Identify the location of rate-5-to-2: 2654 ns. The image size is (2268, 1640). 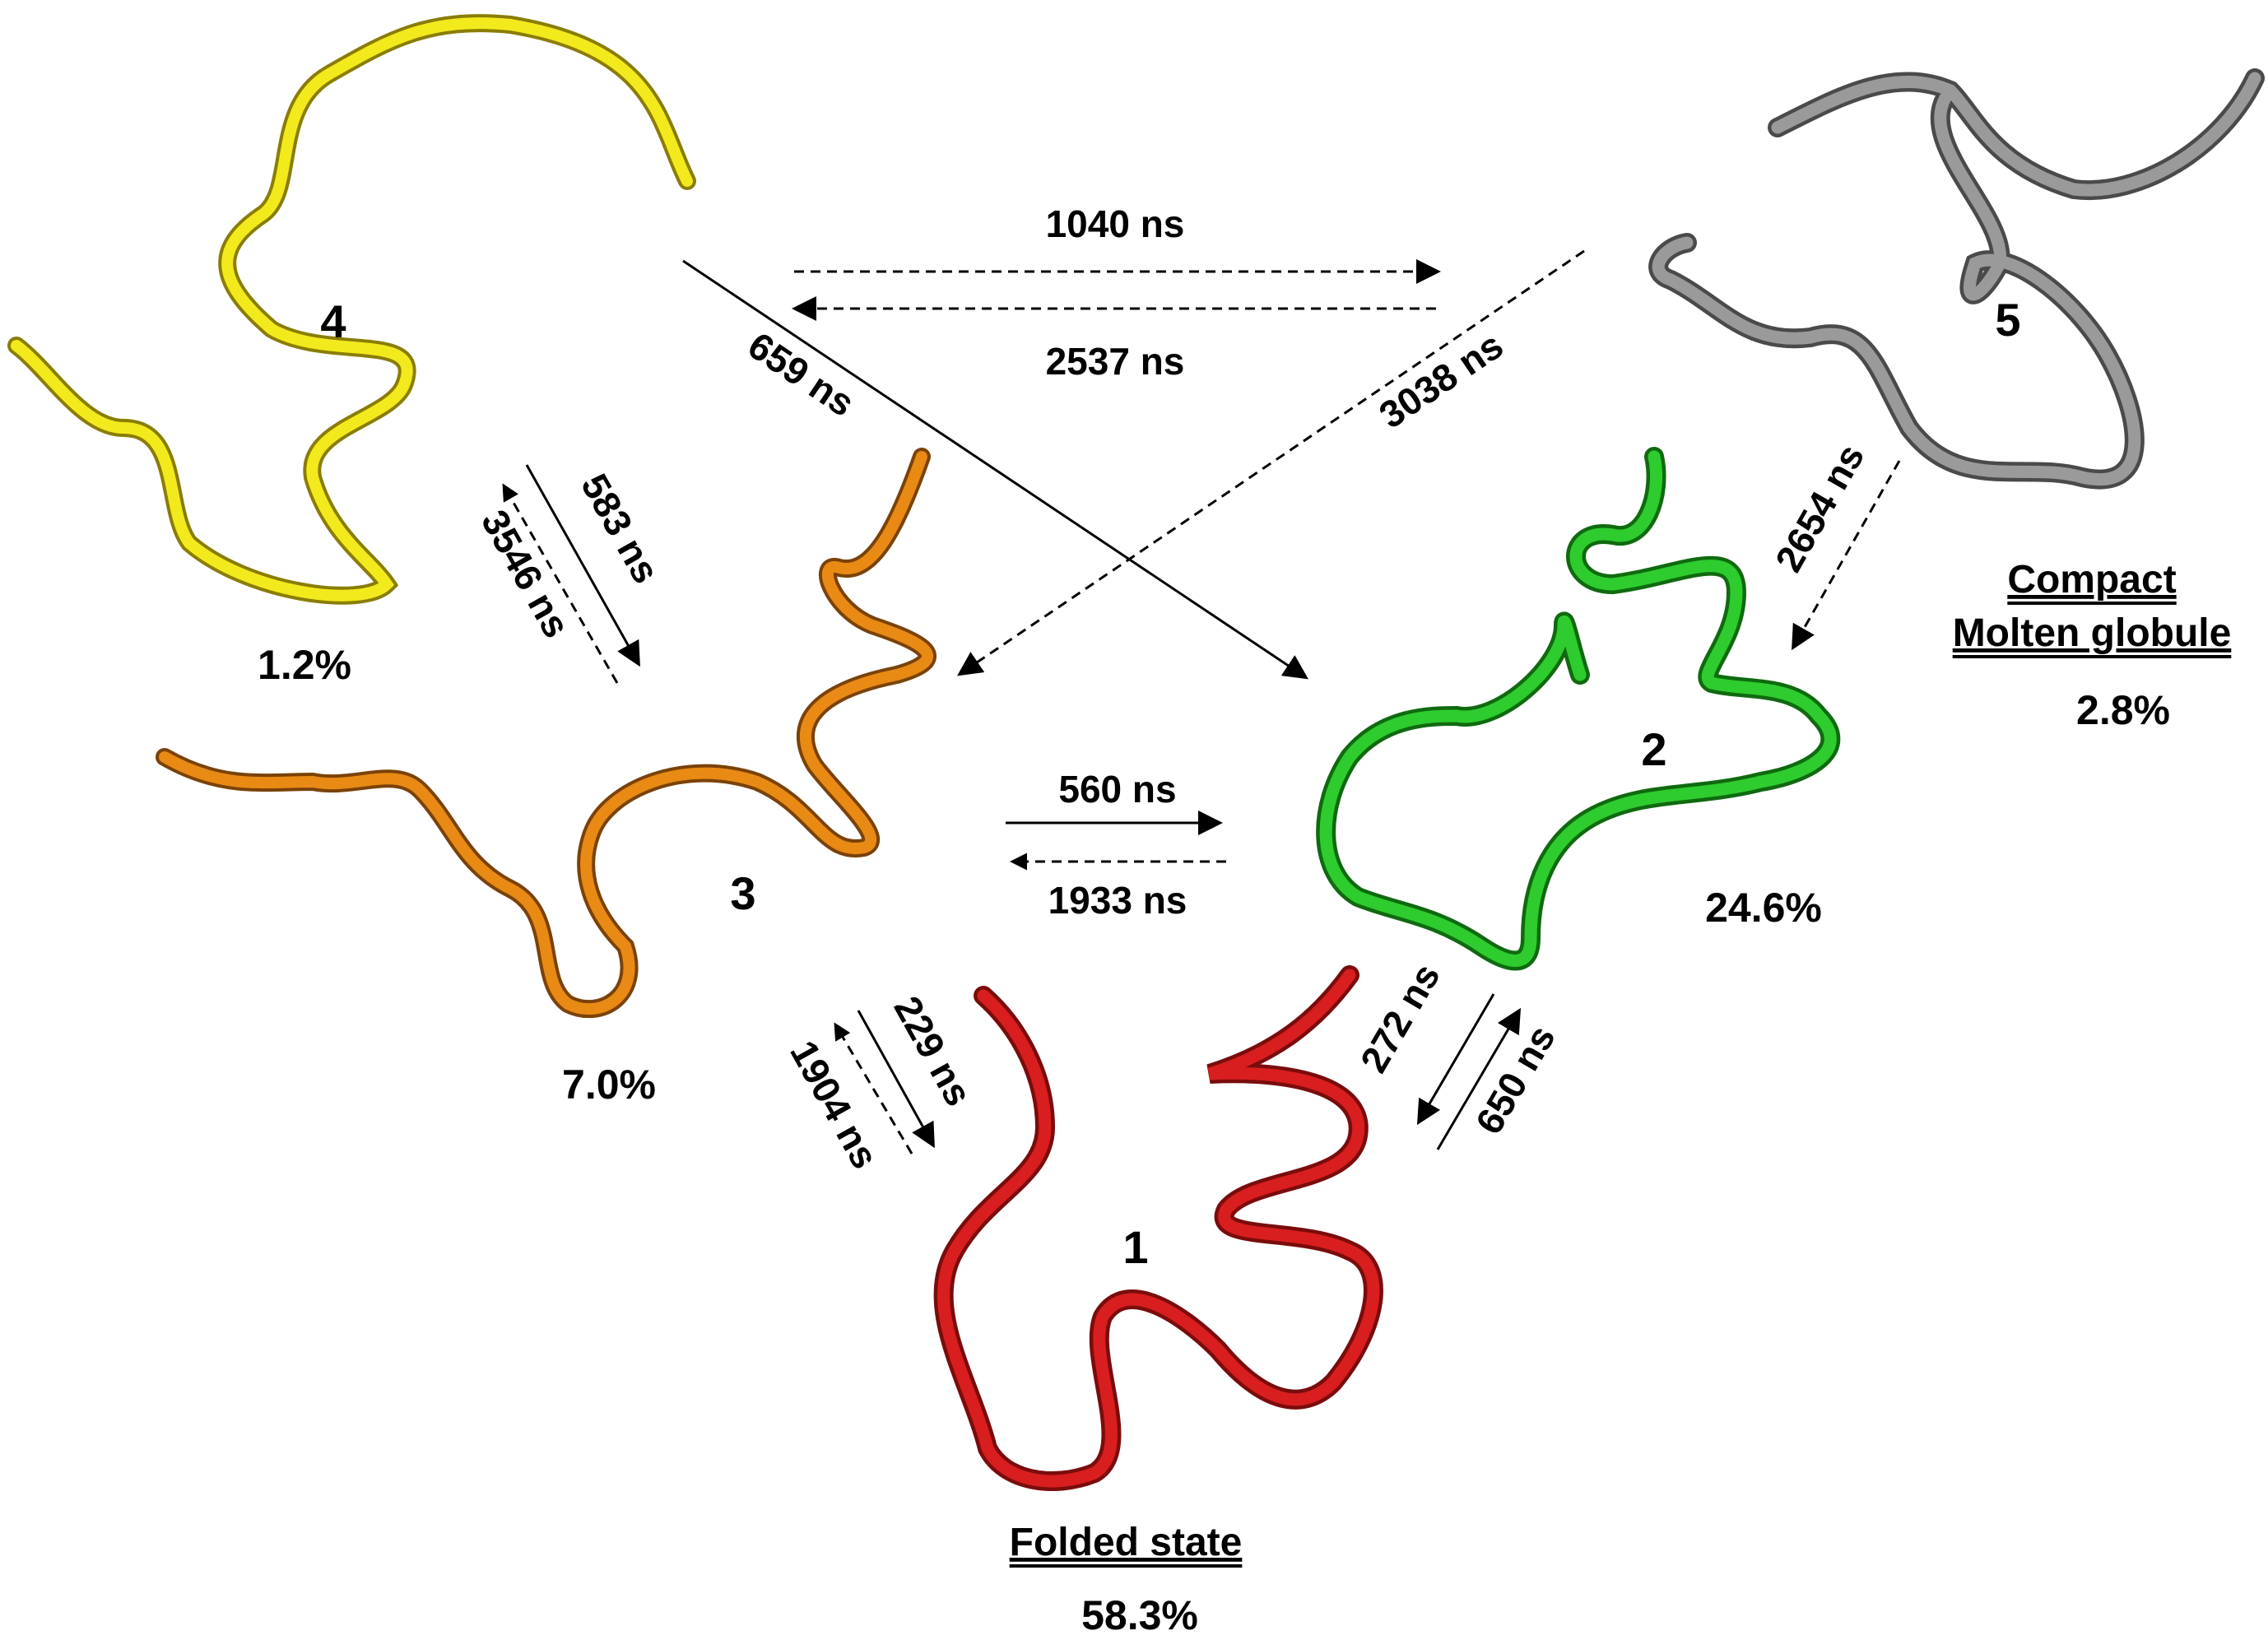
(1820, 508).